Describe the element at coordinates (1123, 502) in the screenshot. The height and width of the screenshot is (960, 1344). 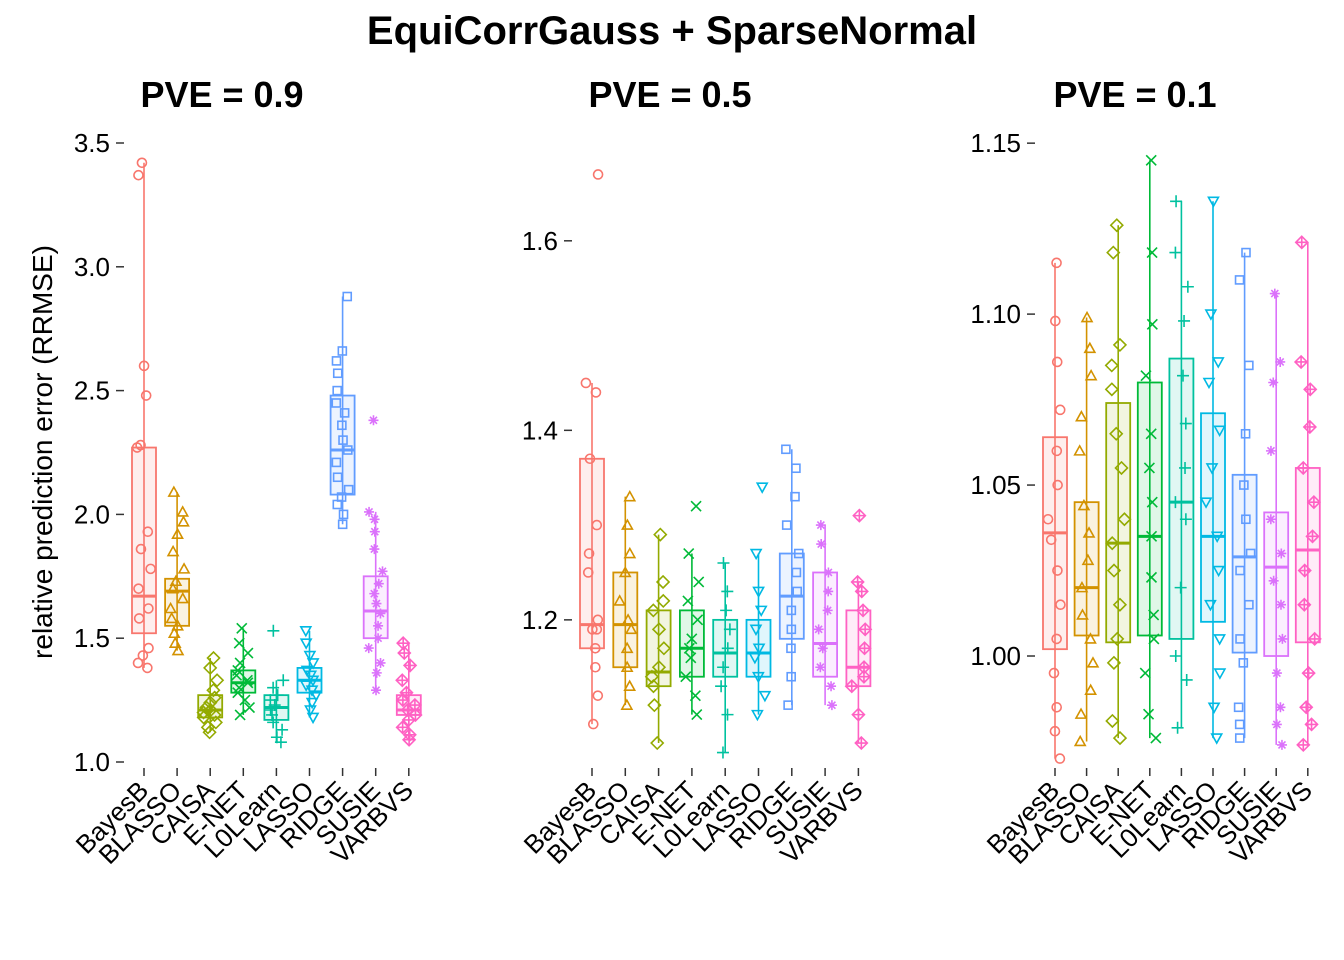
I see `series-e-net: E-NET` at that location.